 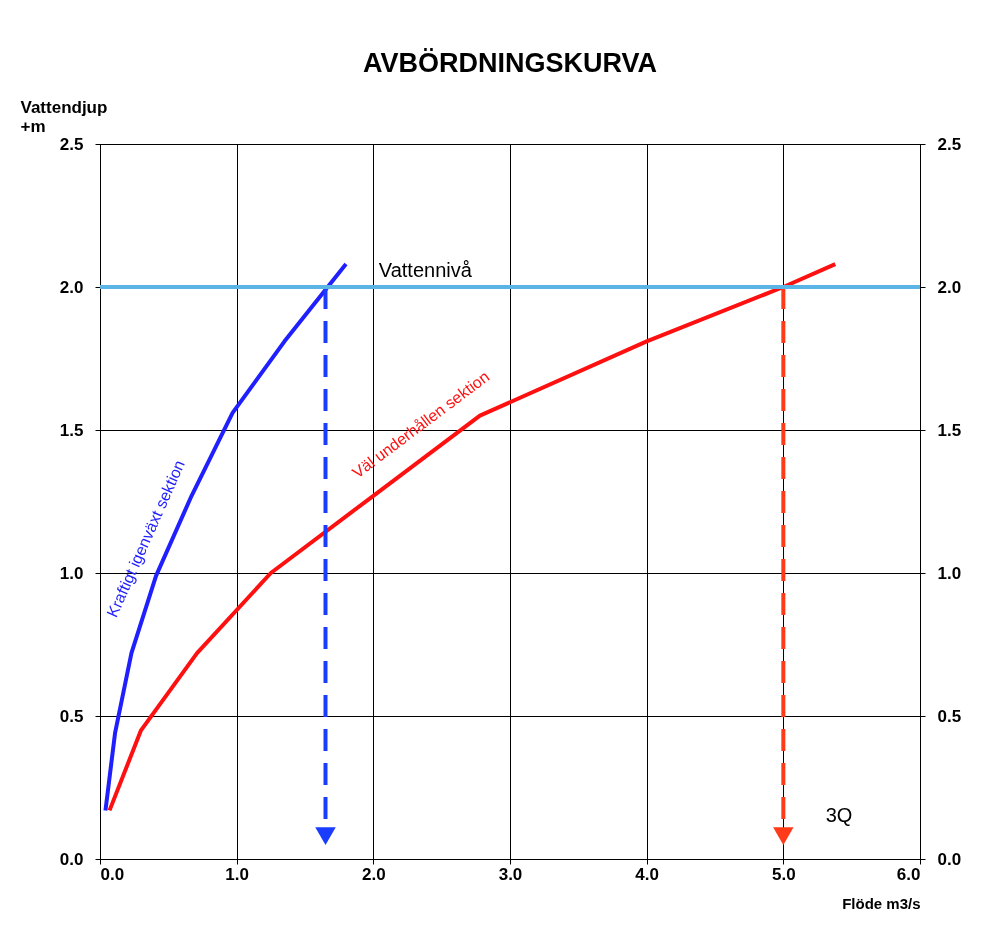 What do you see at coordinates (647, 874) in the screenshot?
I see `x-tick-label: 4.0` at bounding box center [647, 874].